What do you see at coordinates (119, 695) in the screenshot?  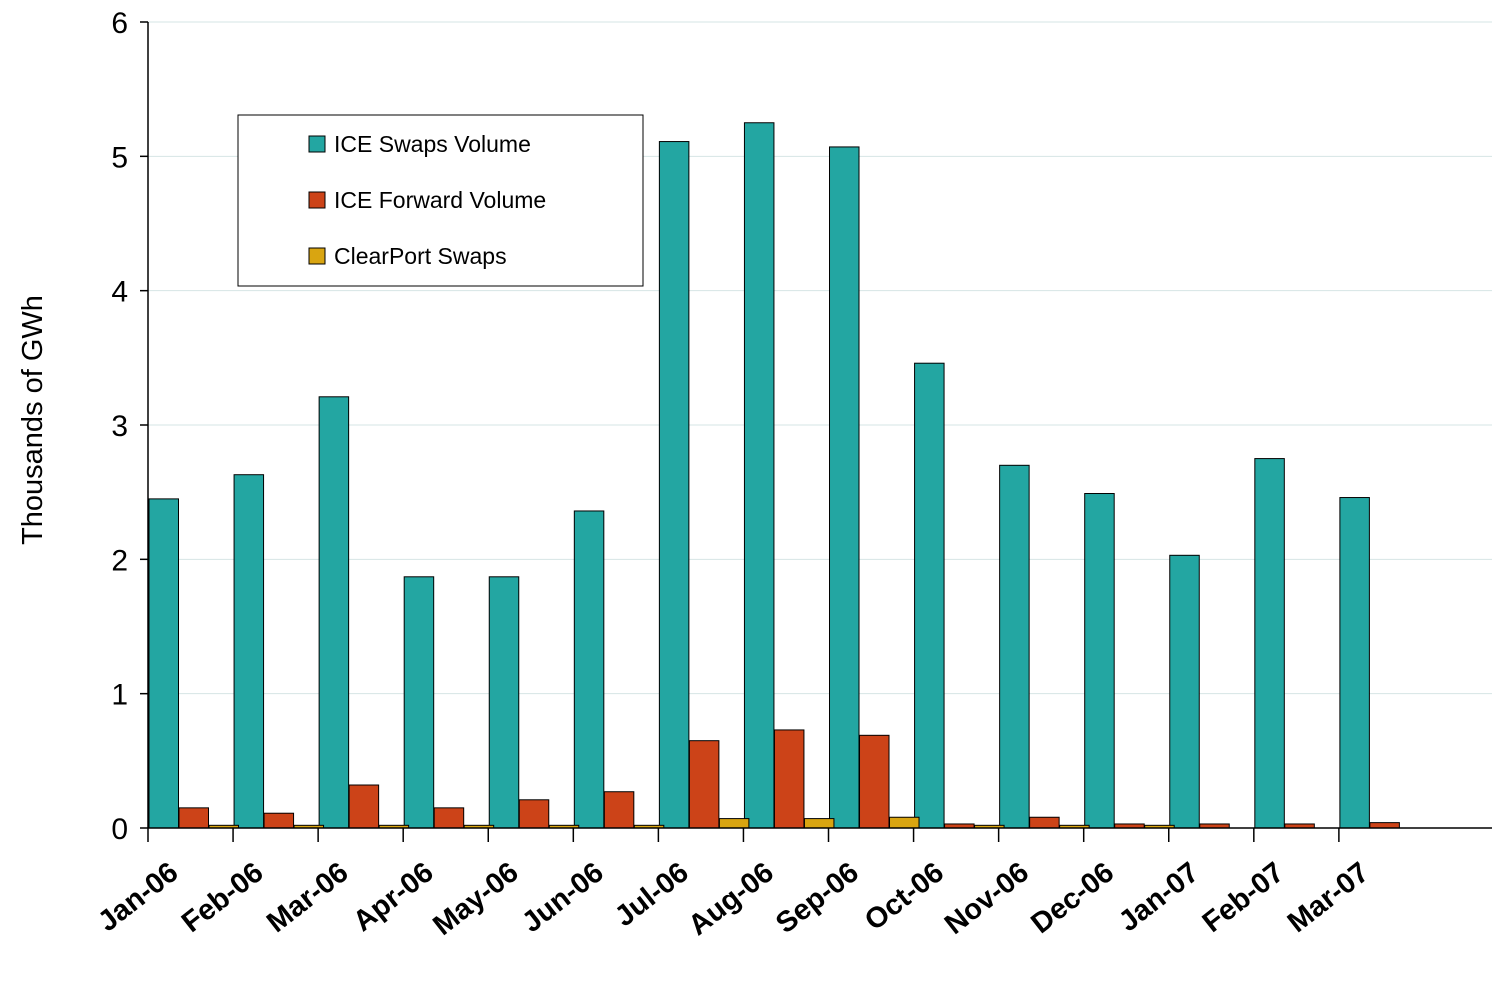 I see `y-tick-label: 1` at bounding box center [119, 695].